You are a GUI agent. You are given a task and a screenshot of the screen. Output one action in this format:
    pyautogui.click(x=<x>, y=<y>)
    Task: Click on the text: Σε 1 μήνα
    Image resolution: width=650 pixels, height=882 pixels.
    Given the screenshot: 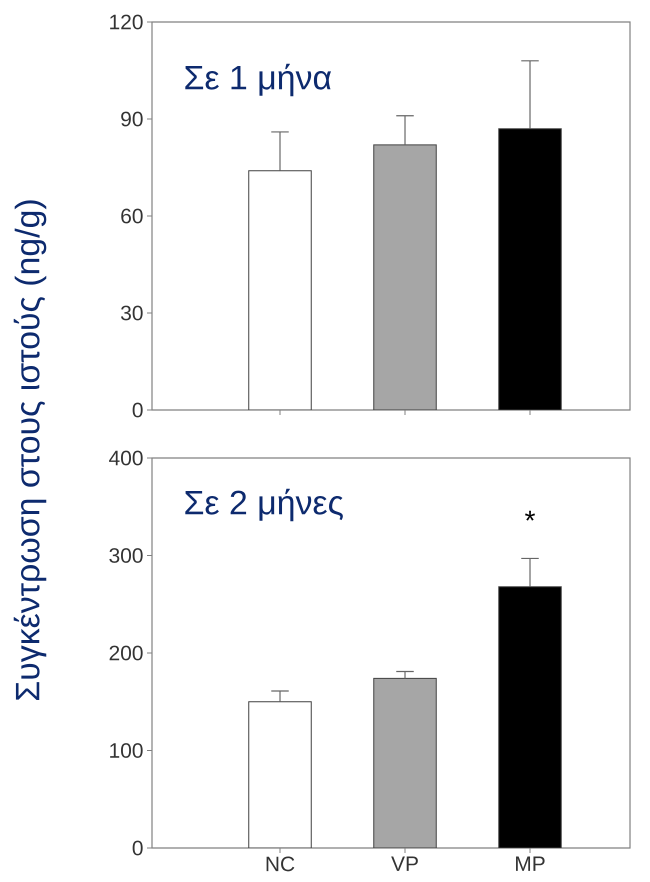 What is the action you would take?
    pyautogui.click(x=258, y=80)
    